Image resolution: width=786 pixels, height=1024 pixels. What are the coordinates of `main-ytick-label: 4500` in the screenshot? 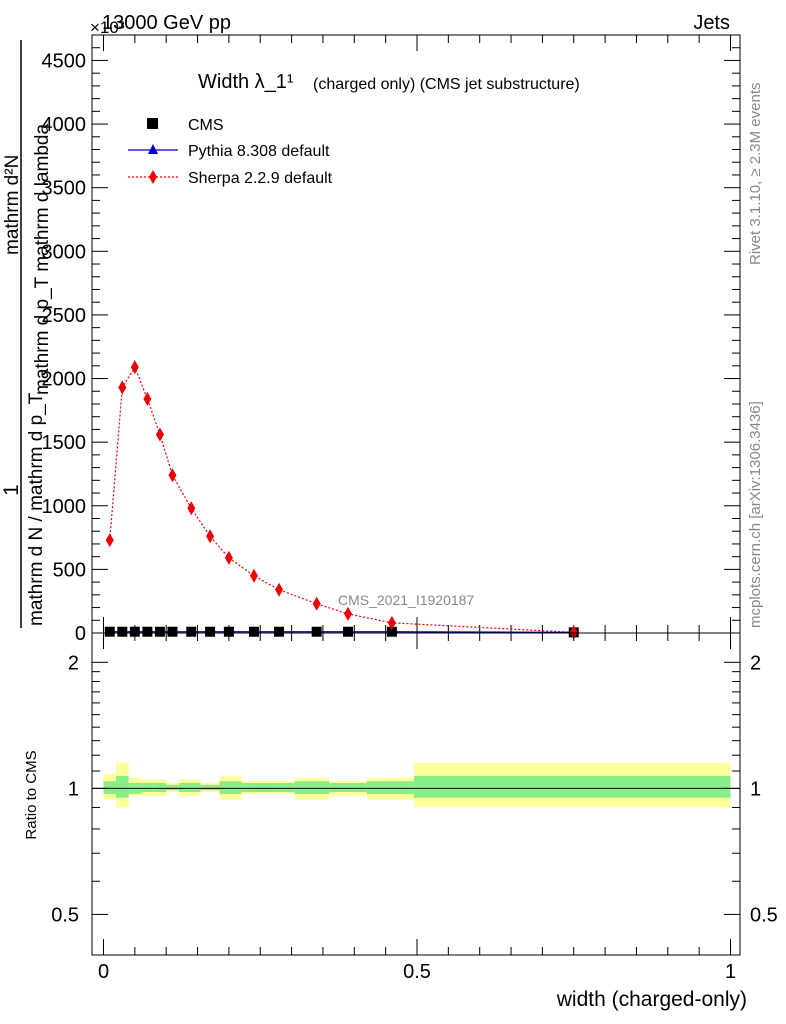 It's located at (64, 61).